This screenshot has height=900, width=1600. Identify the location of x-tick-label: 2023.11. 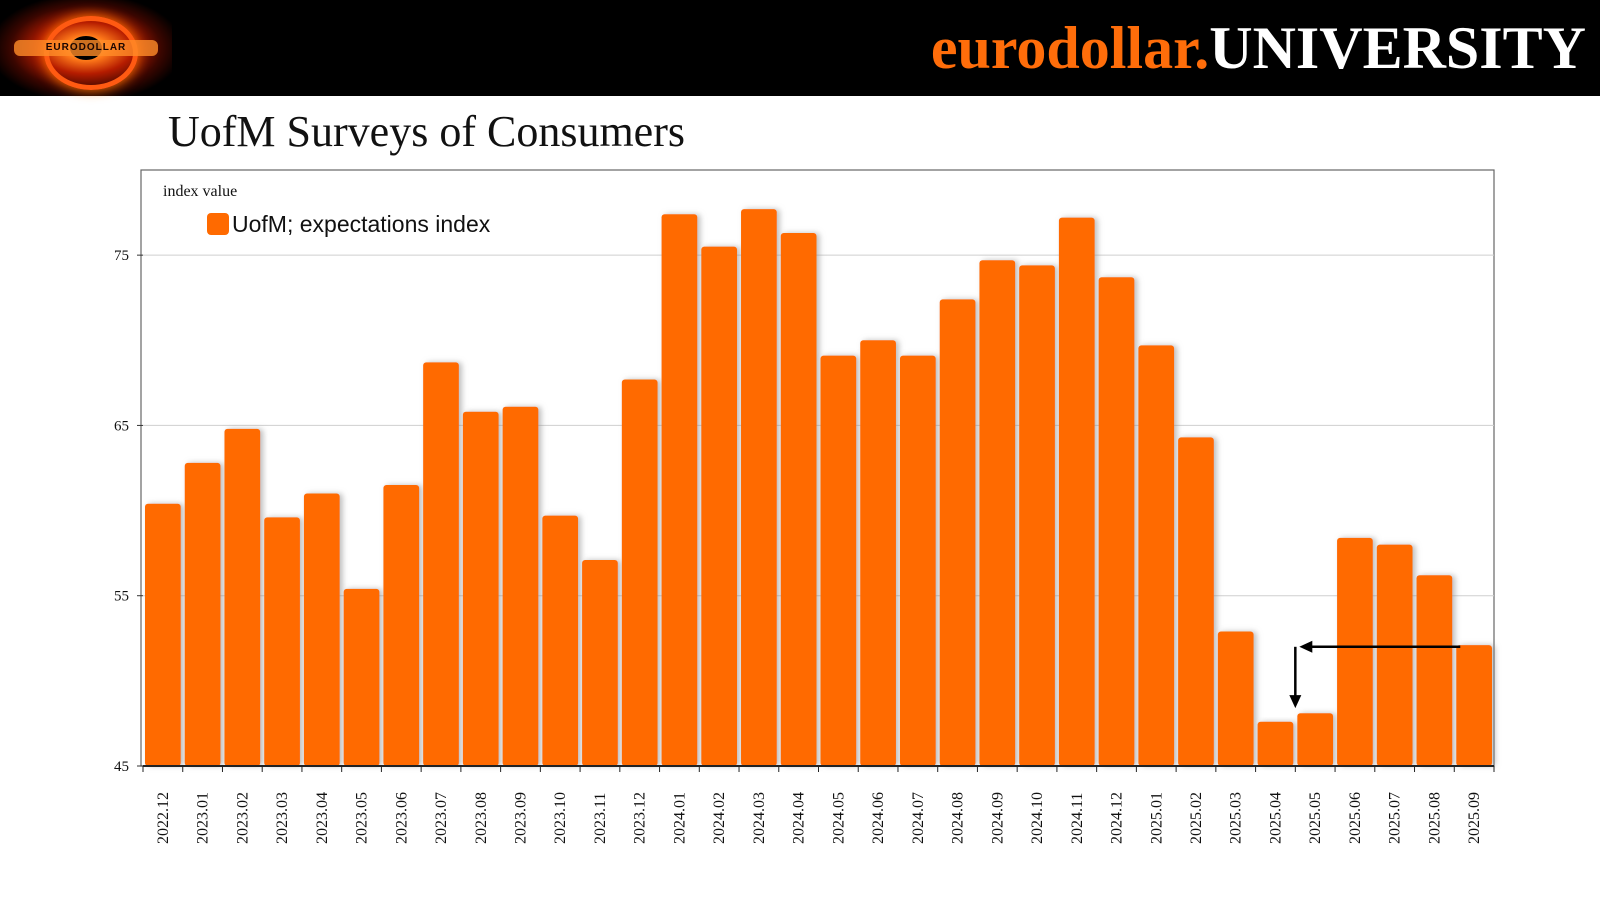
(600, 818).